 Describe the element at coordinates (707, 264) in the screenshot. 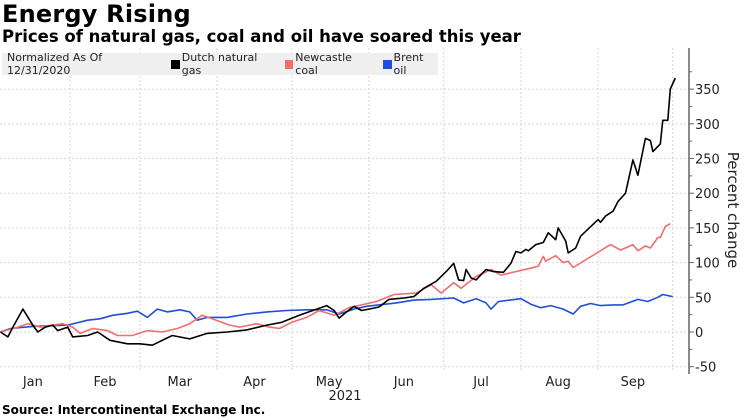

I see `y-tick-label: 100` at that location.